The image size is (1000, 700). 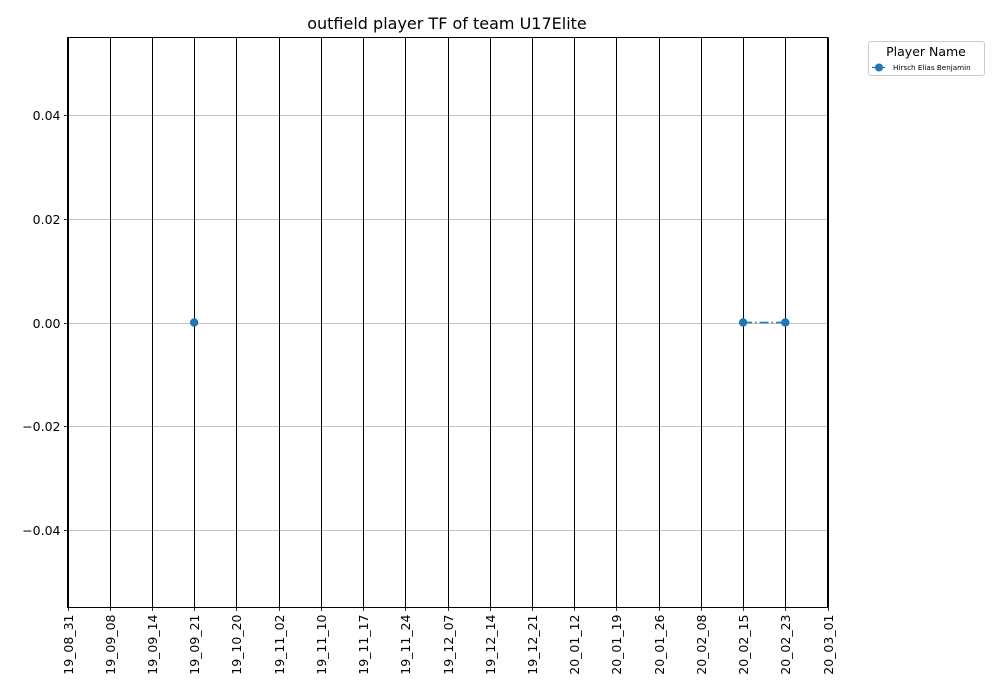 I want to click on y-tick-label: −0.02, so click(x=41, y=426).